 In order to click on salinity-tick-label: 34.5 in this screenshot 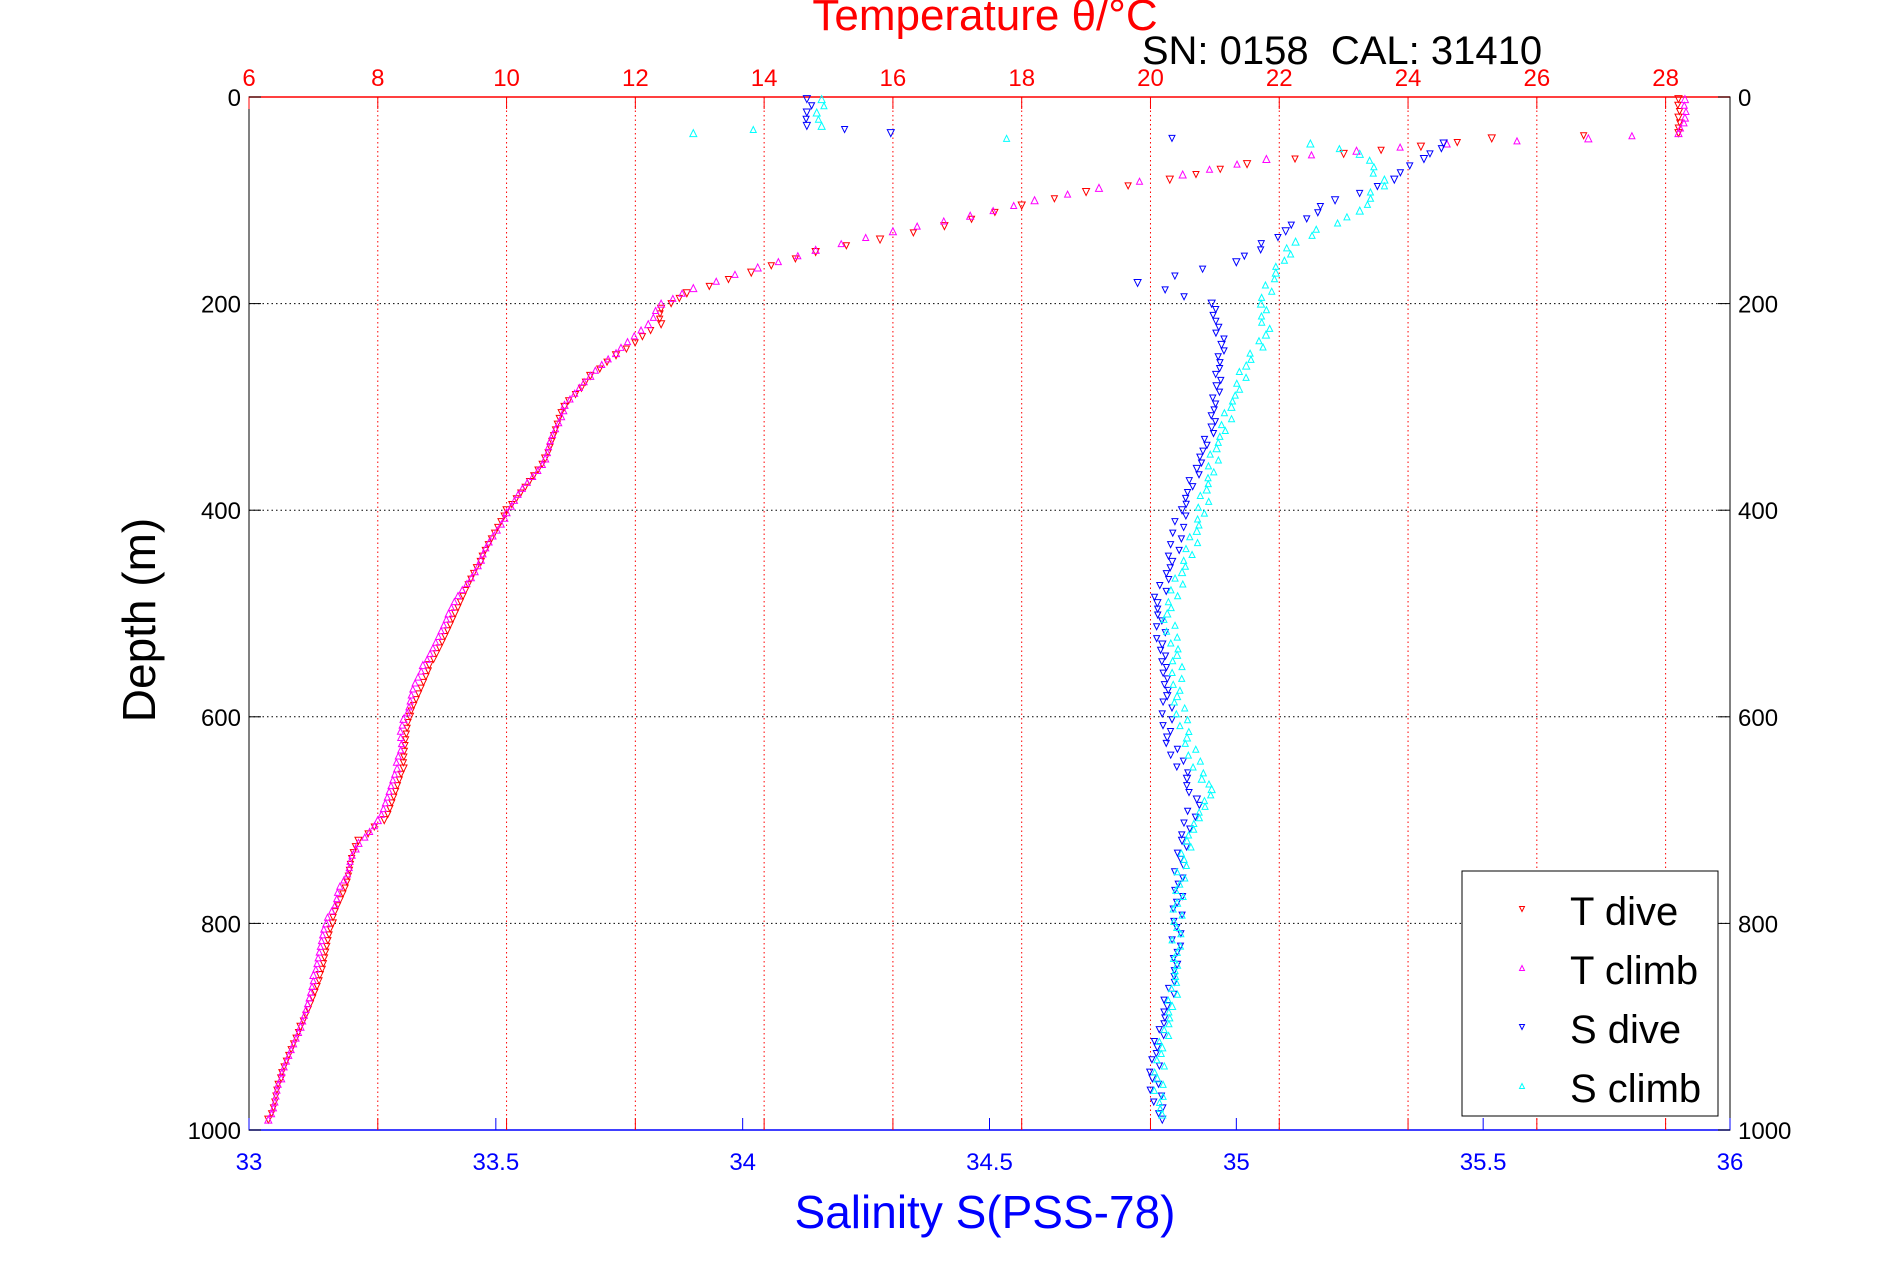, I will do `click(989, 1162)`.